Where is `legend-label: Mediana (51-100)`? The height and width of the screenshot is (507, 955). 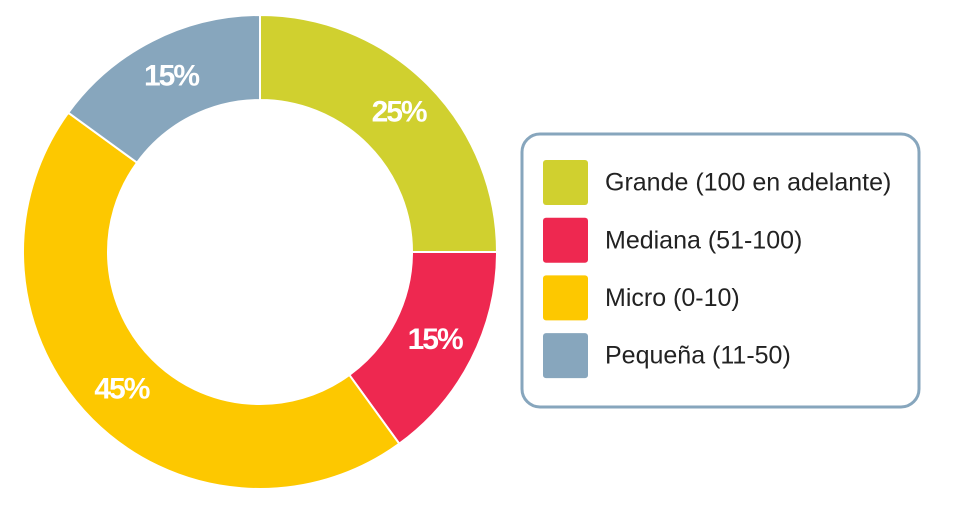 legend-label: Mediana (51-100) is located at coordinates (703, 240).